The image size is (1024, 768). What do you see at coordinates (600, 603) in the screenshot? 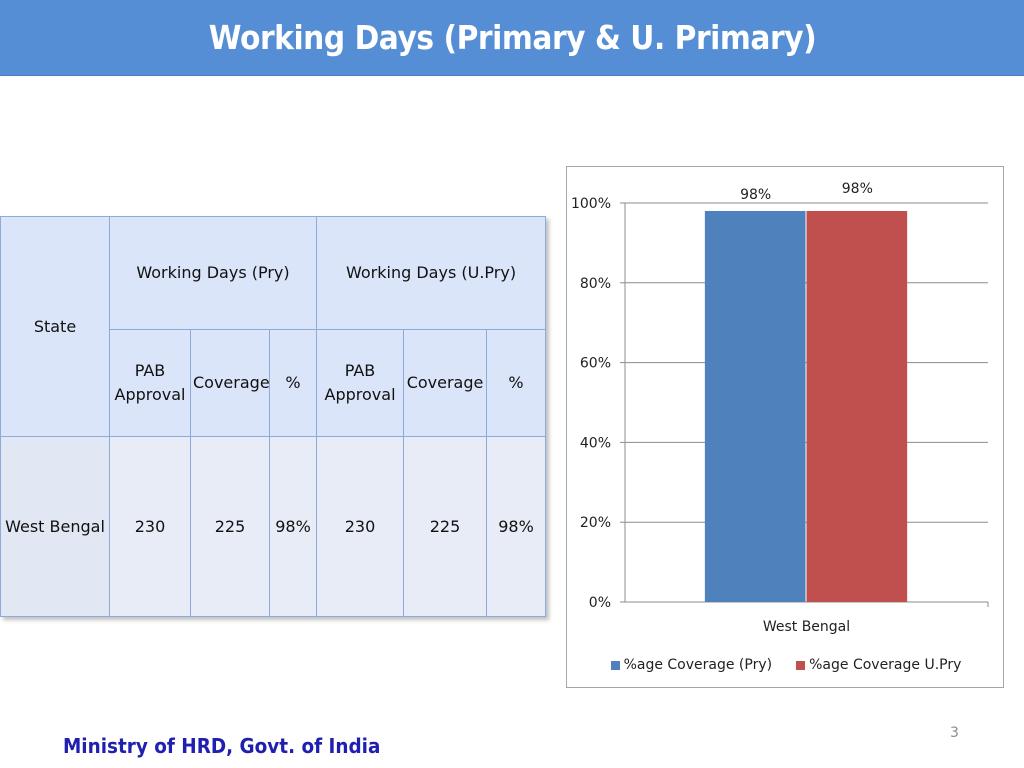
I see `y-tick-label-0: 0%` at bounding box center [600, 603].